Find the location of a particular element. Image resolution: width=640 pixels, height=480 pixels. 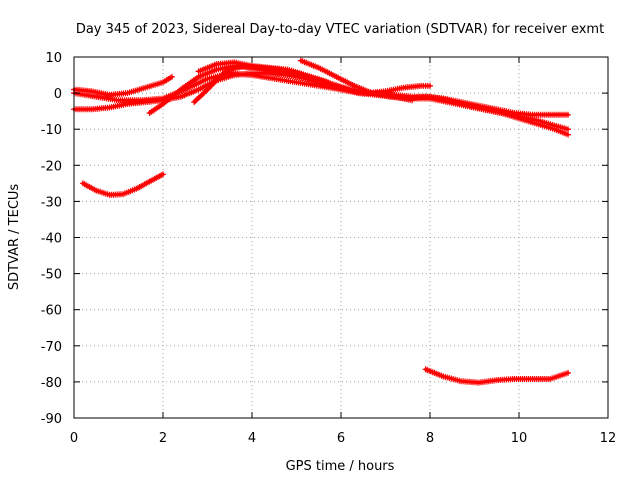

y-tick-label: -50 is located at coordinates (51, 275).